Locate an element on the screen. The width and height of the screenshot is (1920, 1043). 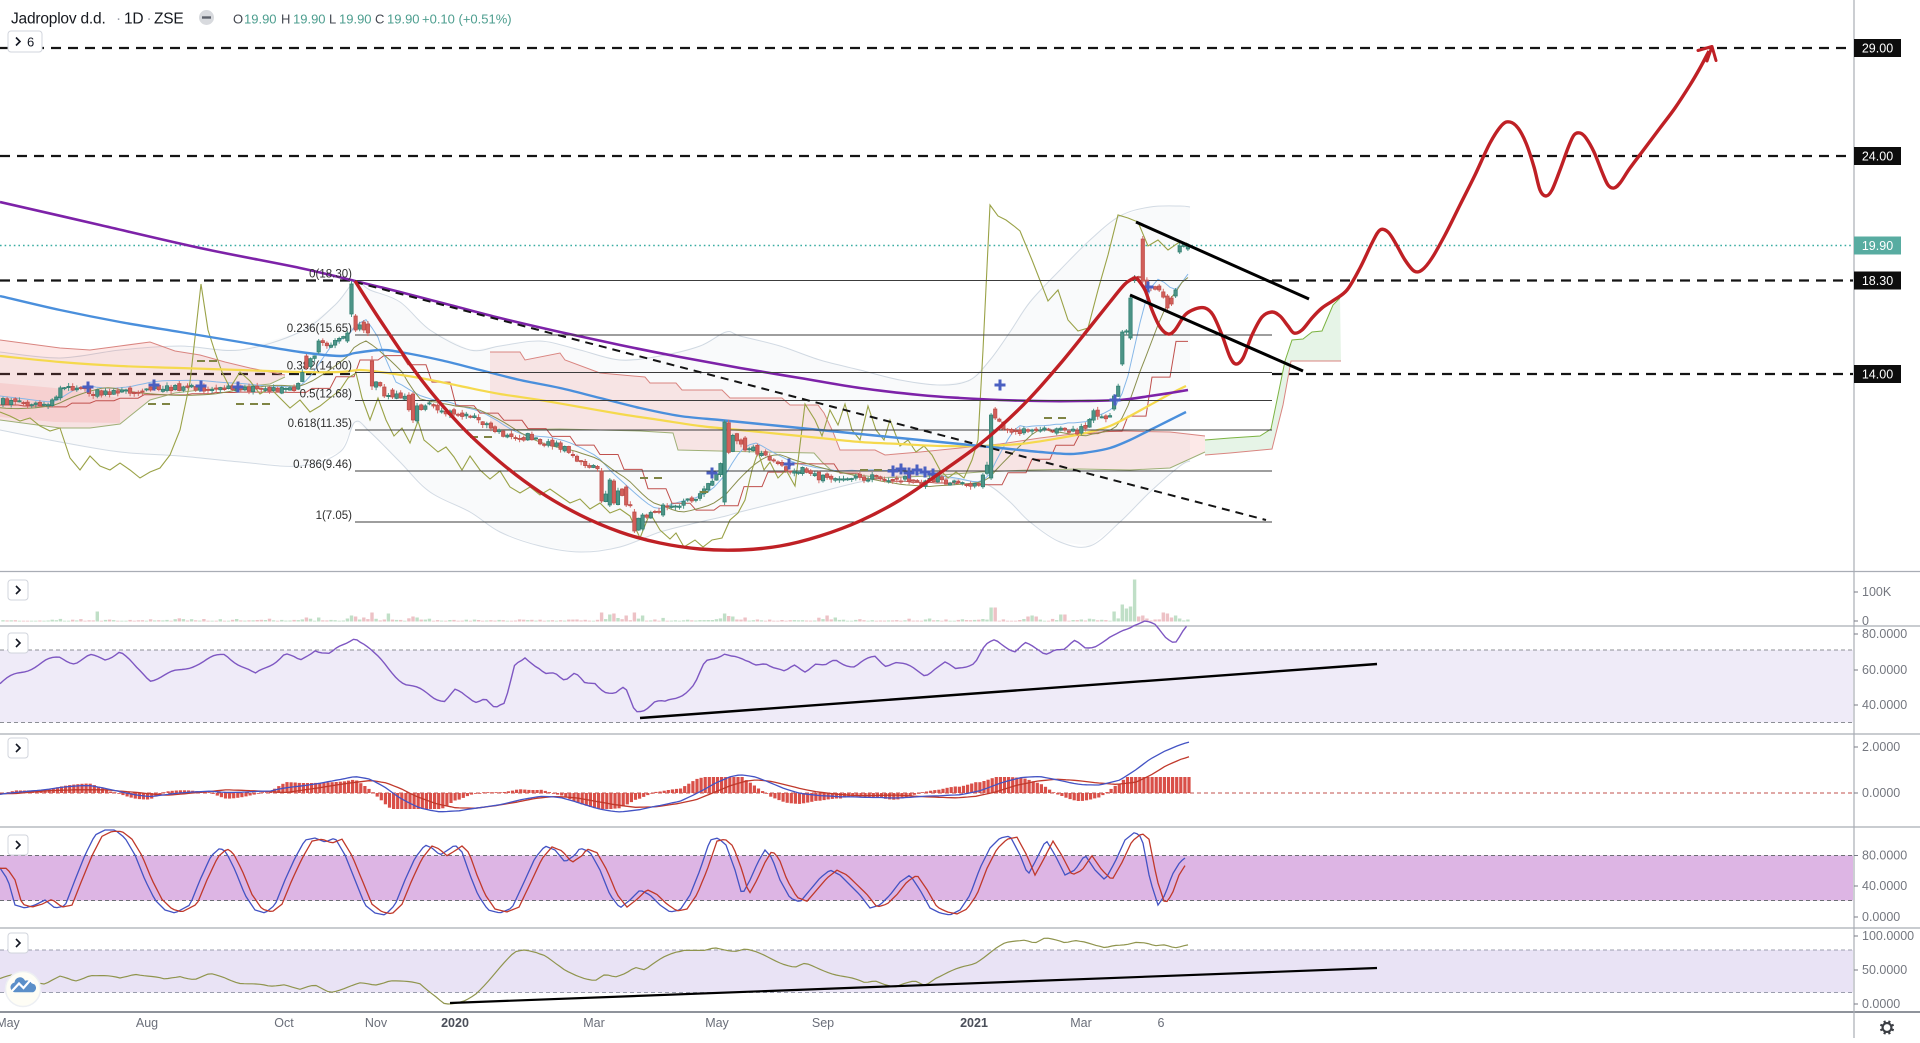
svg-text: 0 is located at coordinates (1865, 621).